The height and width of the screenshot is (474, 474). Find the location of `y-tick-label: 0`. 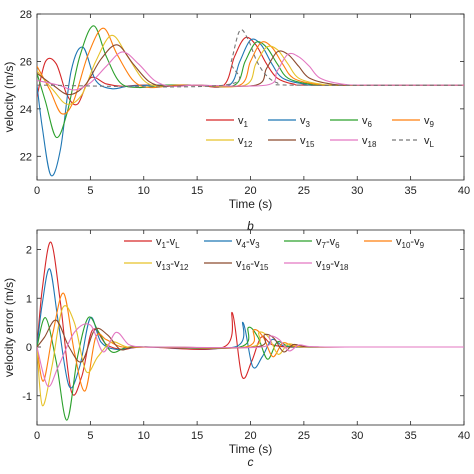

y-tick-label: 0 is located at coordinates (29, 348).